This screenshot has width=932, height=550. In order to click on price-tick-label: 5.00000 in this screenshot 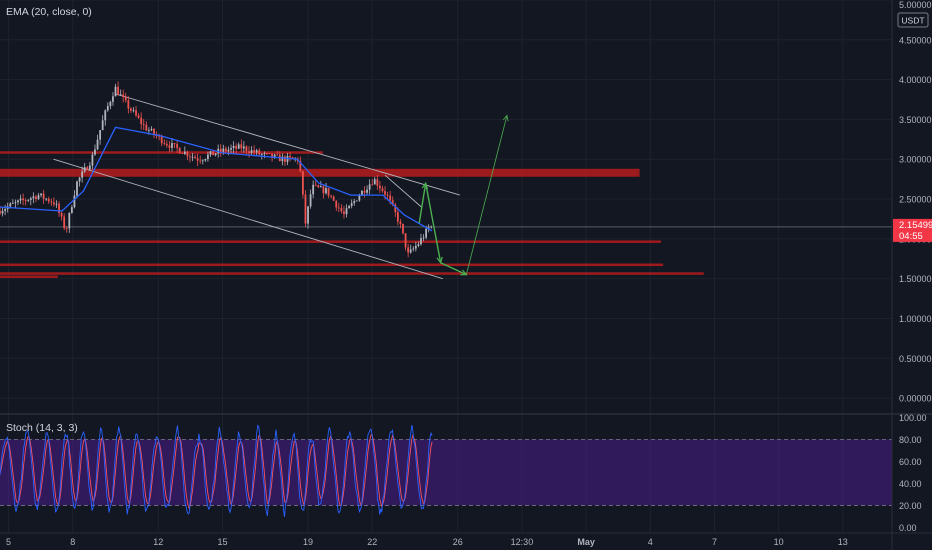, I will do `click(915, 5)`.